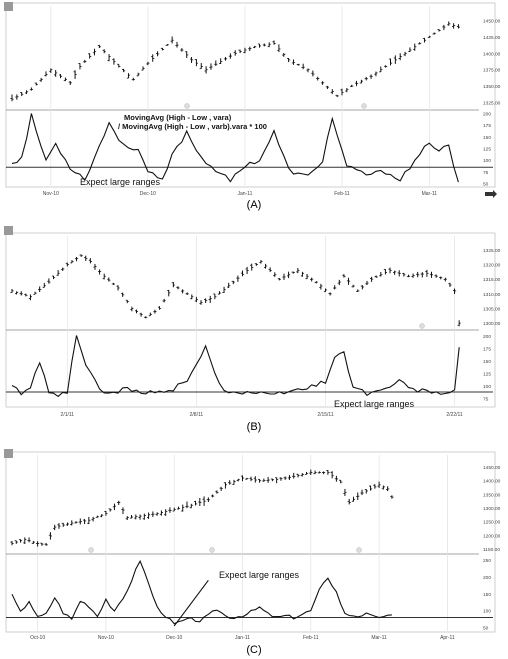 Image resolution: width=508 pixels, height=659 pixels. Describe the element at coordinates (120, 182) in the screenshot. I see `chart-a-annotation: Expect large ranges` at that location.